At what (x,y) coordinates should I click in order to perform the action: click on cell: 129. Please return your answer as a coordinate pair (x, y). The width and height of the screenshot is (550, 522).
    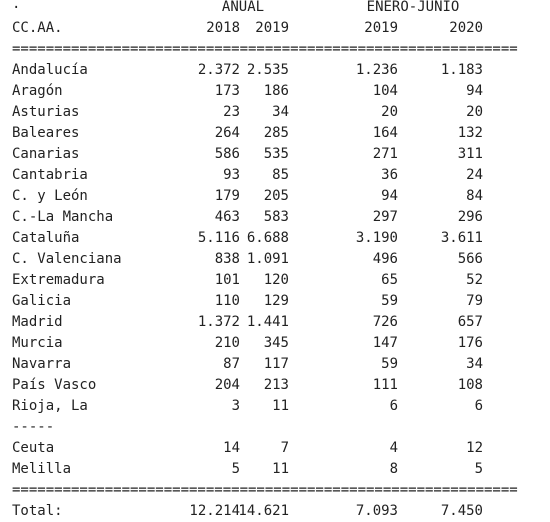
    Looking at the image, I should click on (276, 301).